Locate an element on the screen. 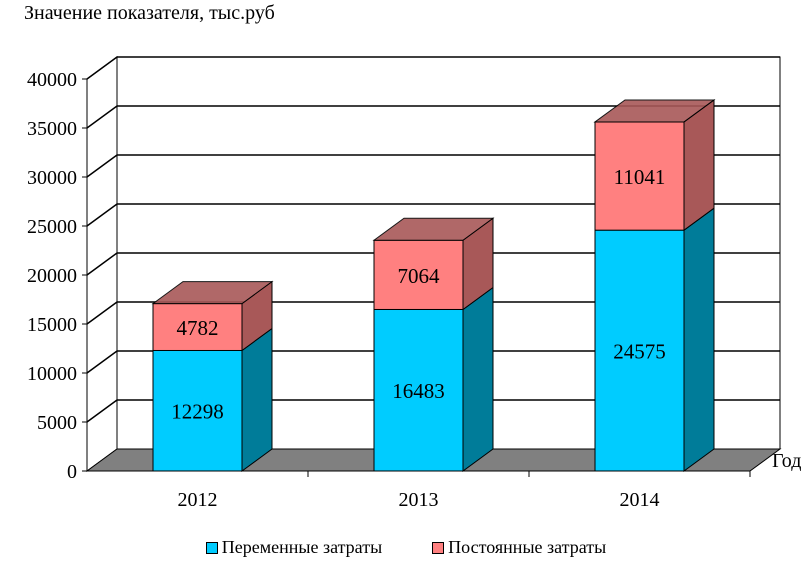  data-label: 12298 is located at coordinates (197, 412).